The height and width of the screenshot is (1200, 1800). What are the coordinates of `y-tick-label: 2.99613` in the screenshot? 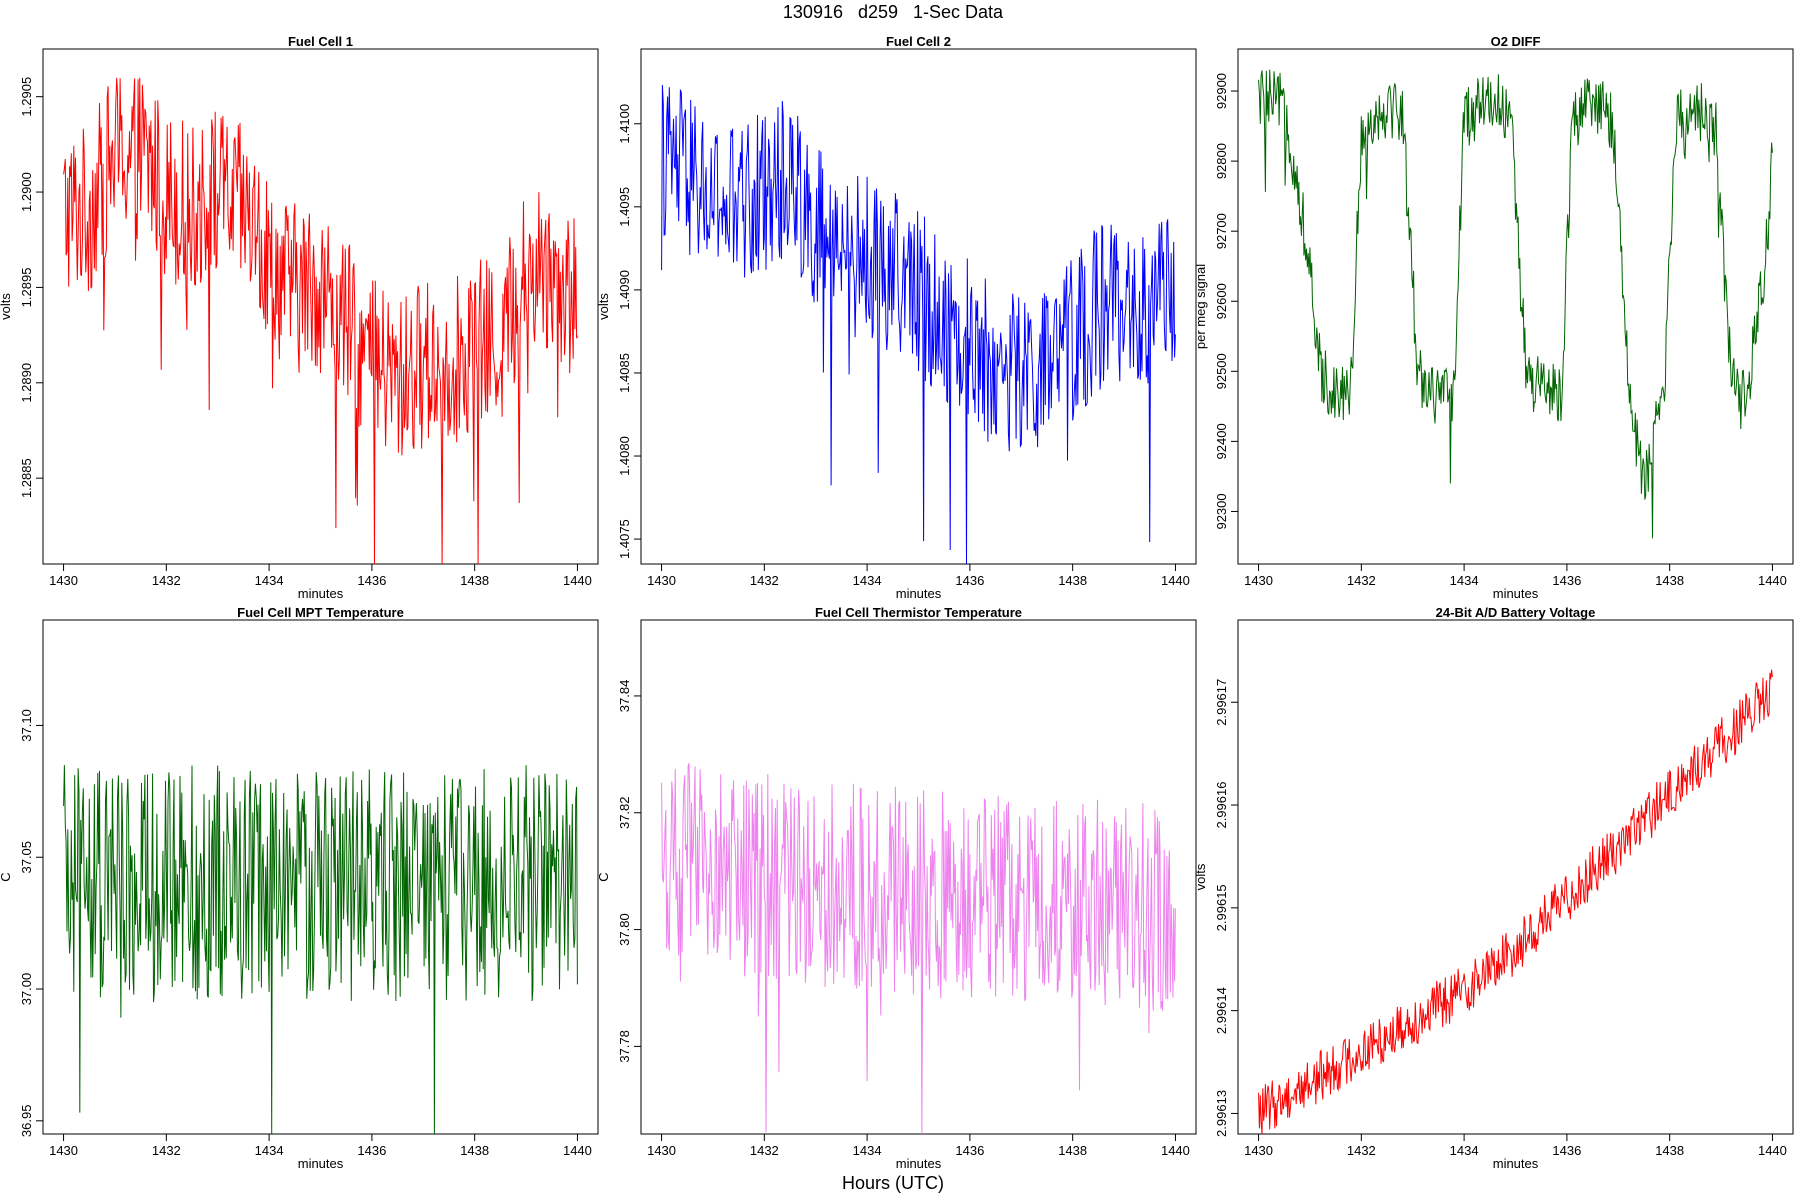 It's located at (1221, 1113).